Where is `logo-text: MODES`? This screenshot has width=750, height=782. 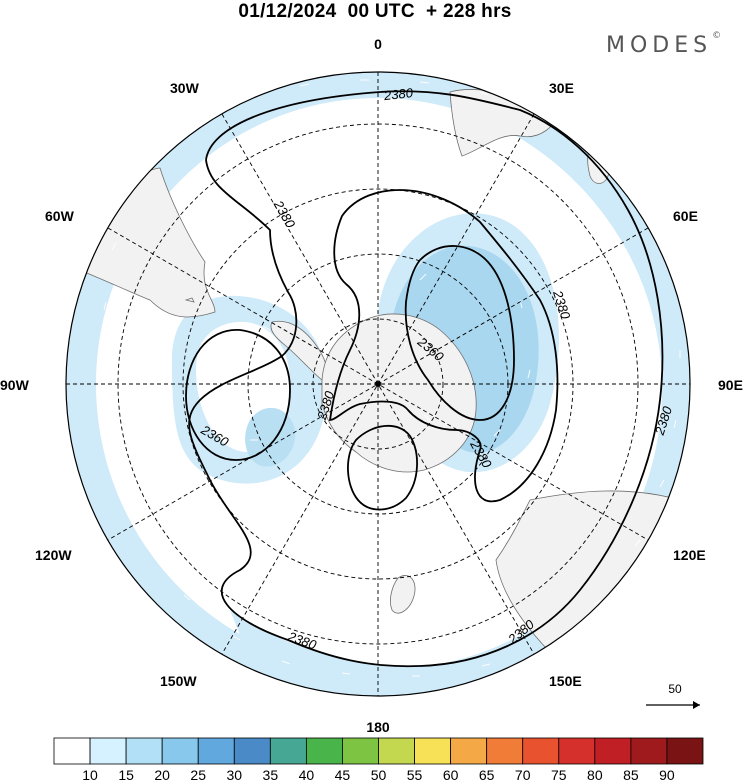
logo-text: MODES is located at coordinates (659, 45).